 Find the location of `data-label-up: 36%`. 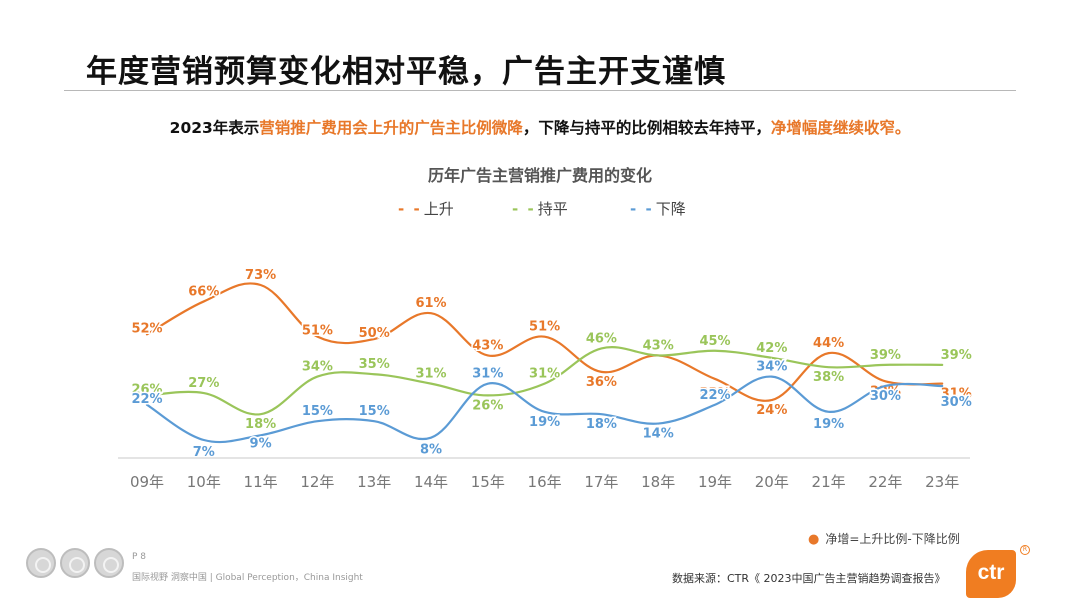

data-label-up: 36% is located at coordinates (601, 382).